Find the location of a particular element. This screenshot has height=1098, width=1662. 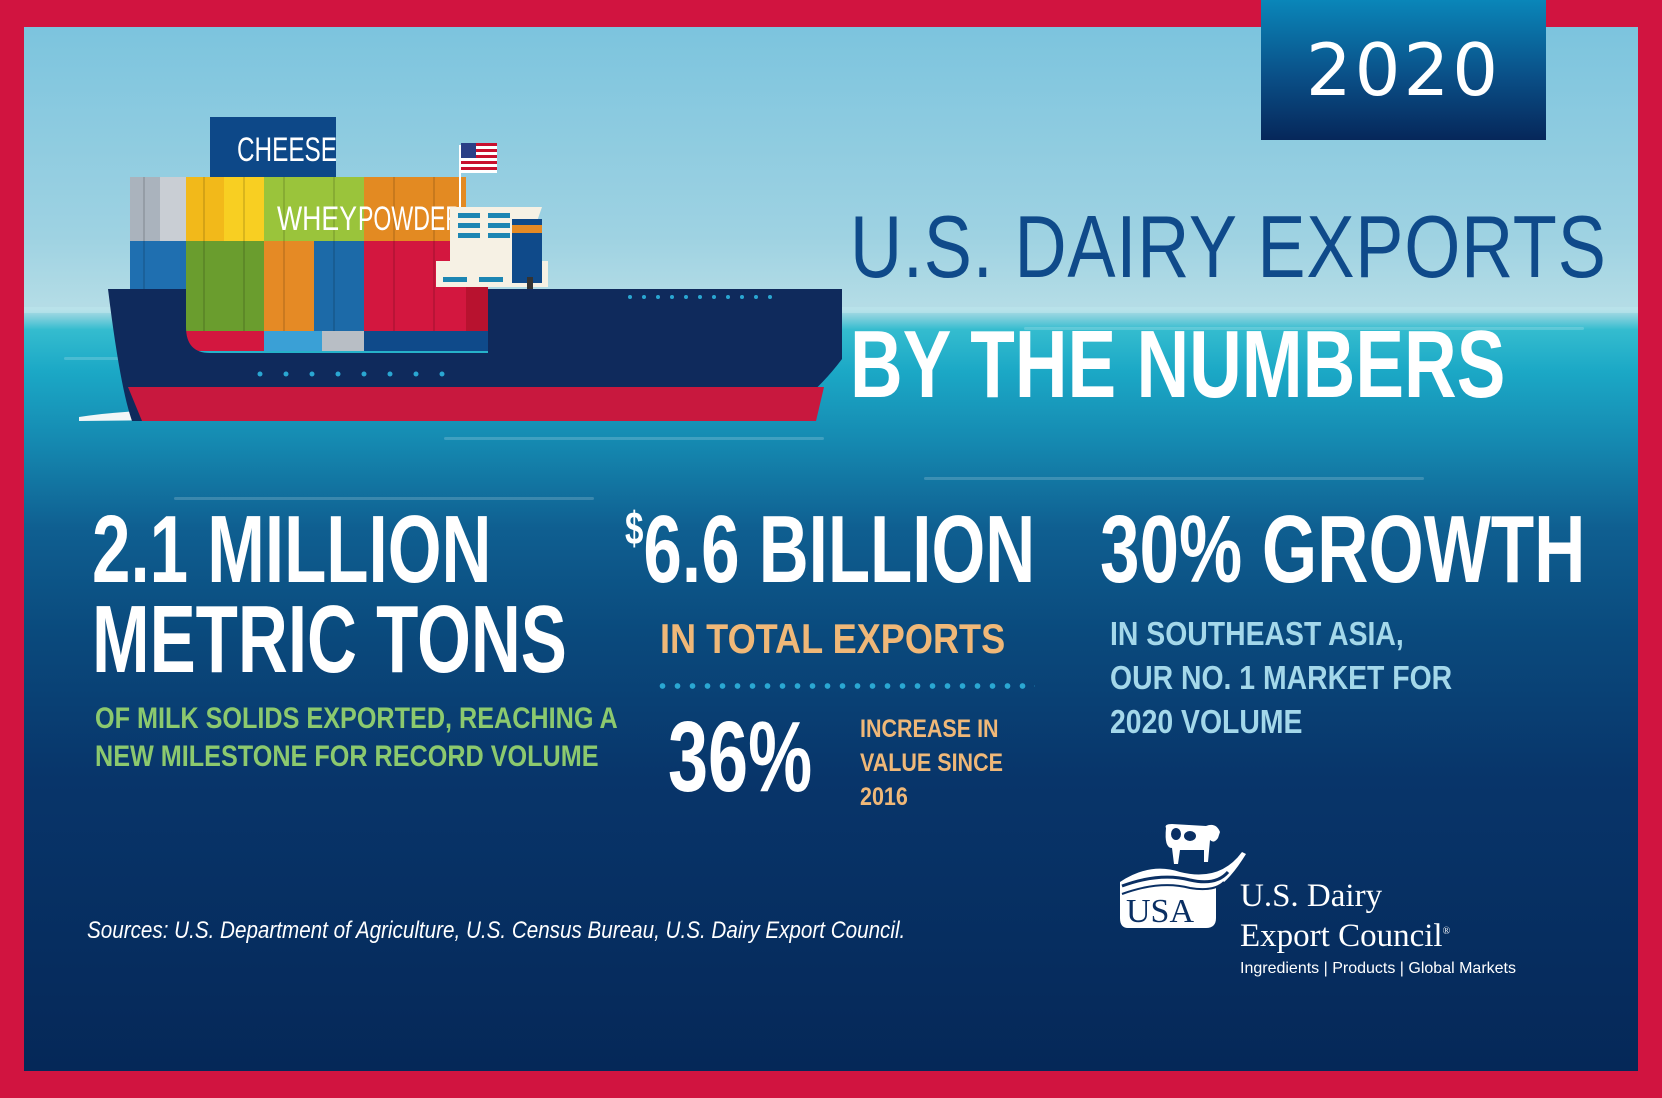

dotted-divider is located at coordinates (845, 686).